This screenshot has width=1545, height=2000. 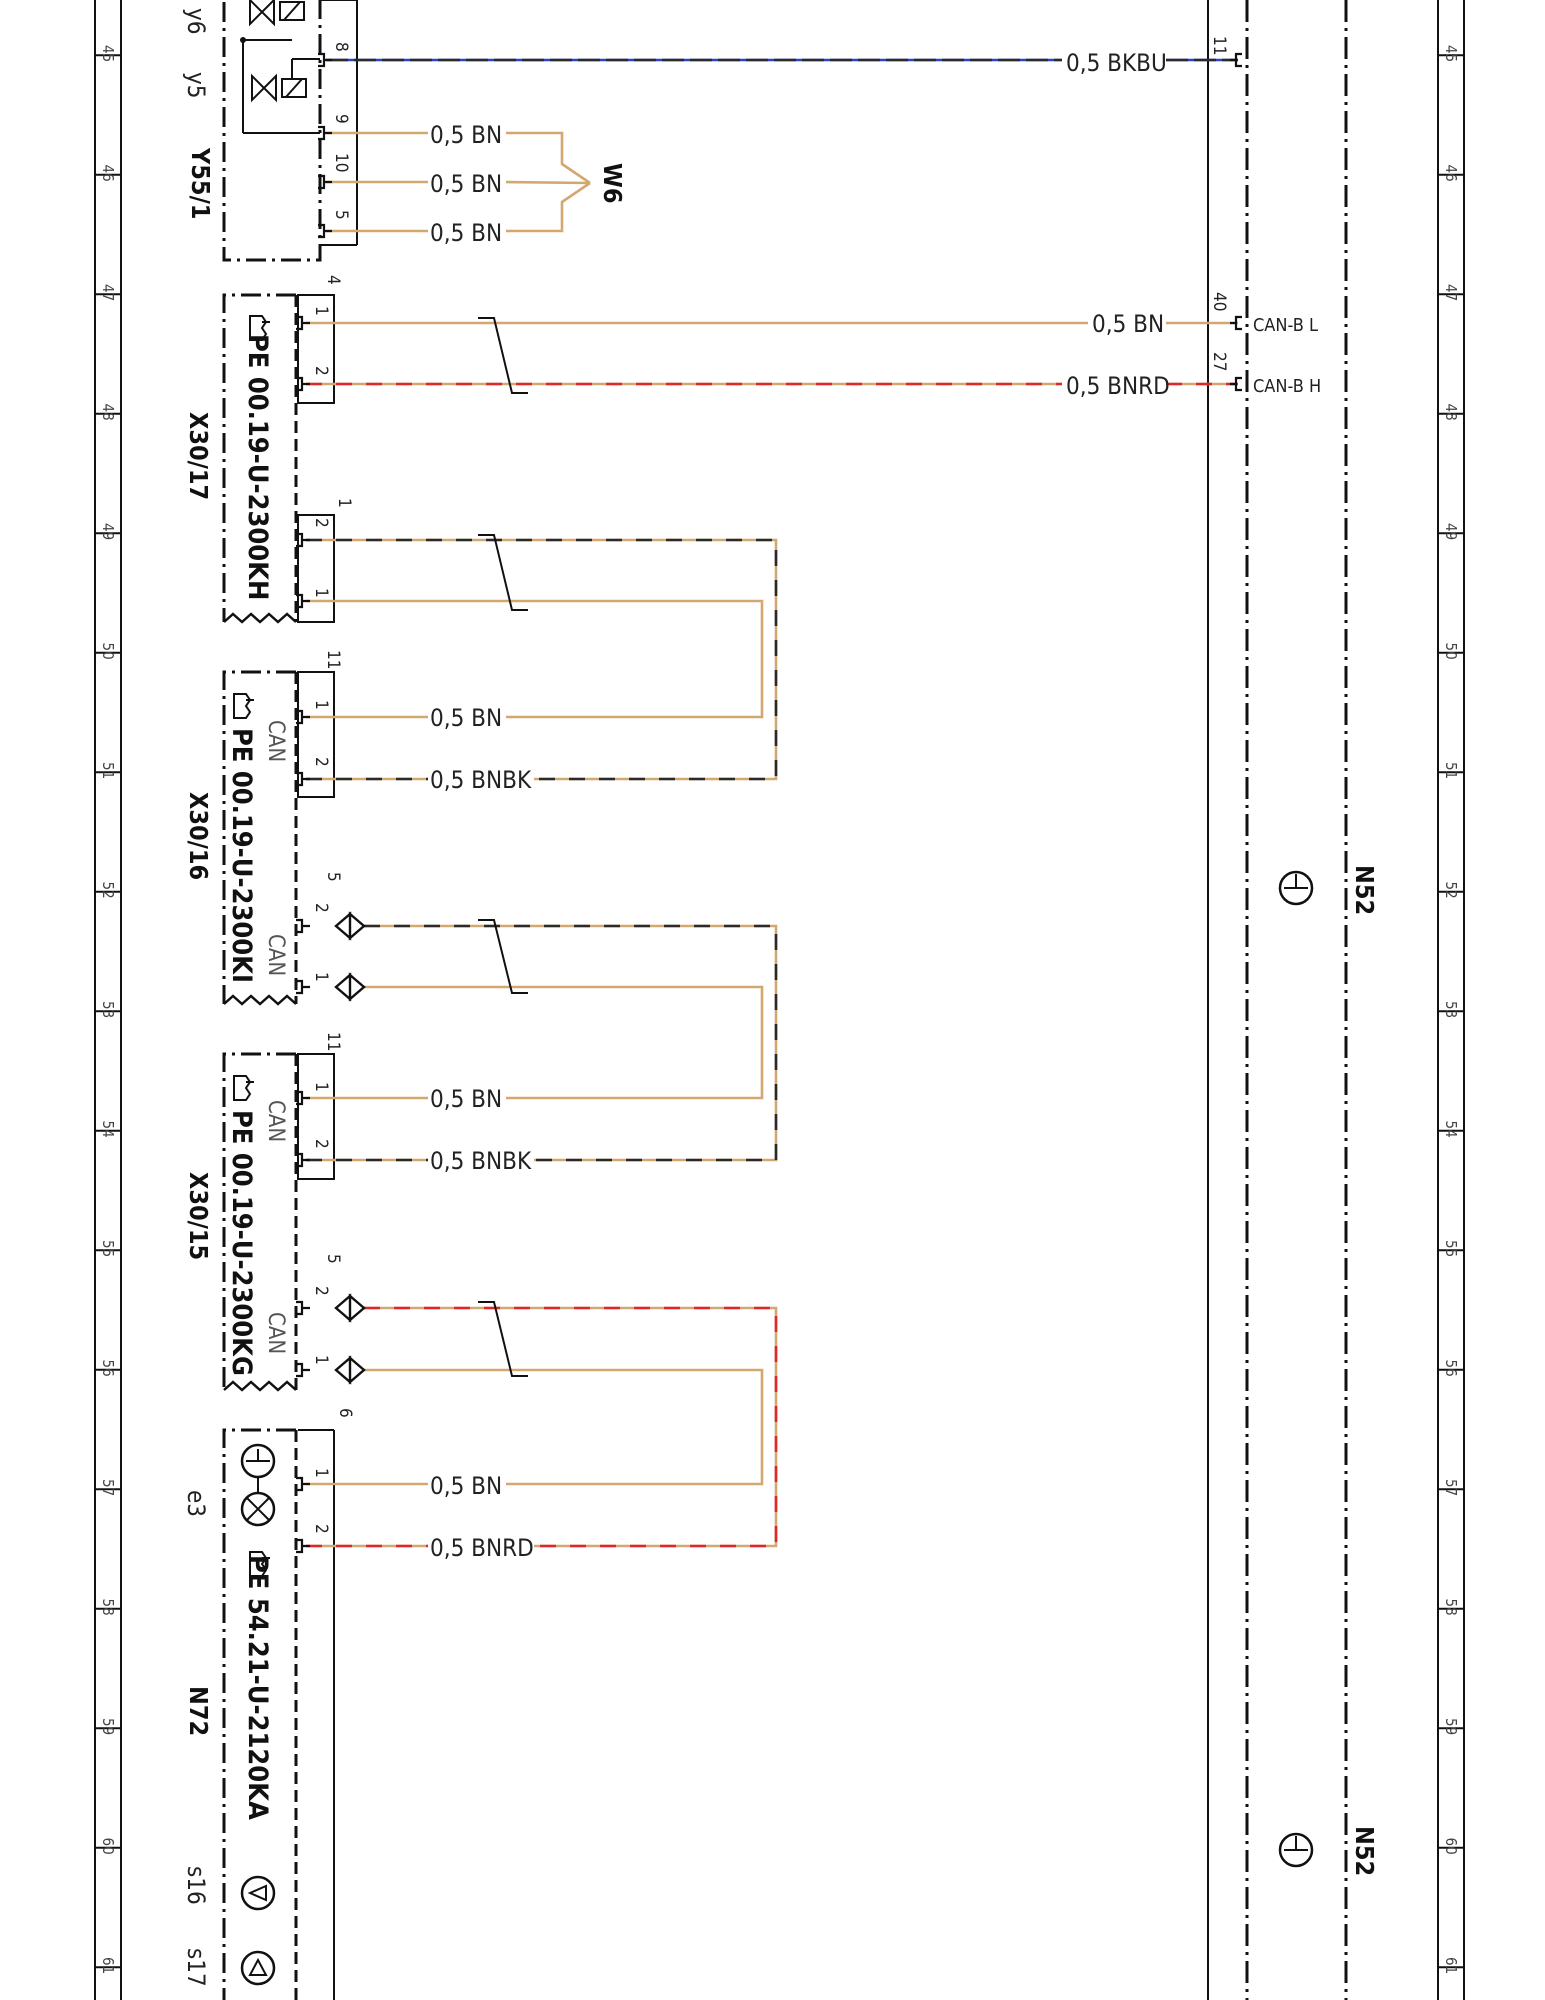 I want to click on y55-pin-8: 8, so click(x=341, y=47).